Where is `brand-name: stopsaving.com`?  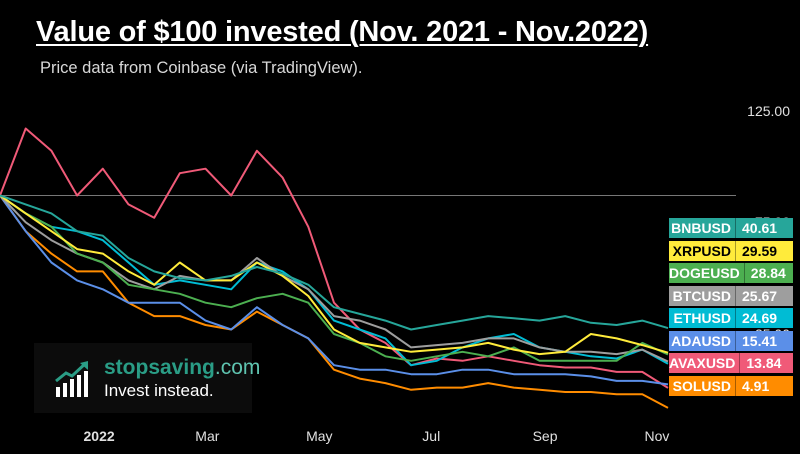
brand-name: stopsaving.com is located at coordinates (182, 368).